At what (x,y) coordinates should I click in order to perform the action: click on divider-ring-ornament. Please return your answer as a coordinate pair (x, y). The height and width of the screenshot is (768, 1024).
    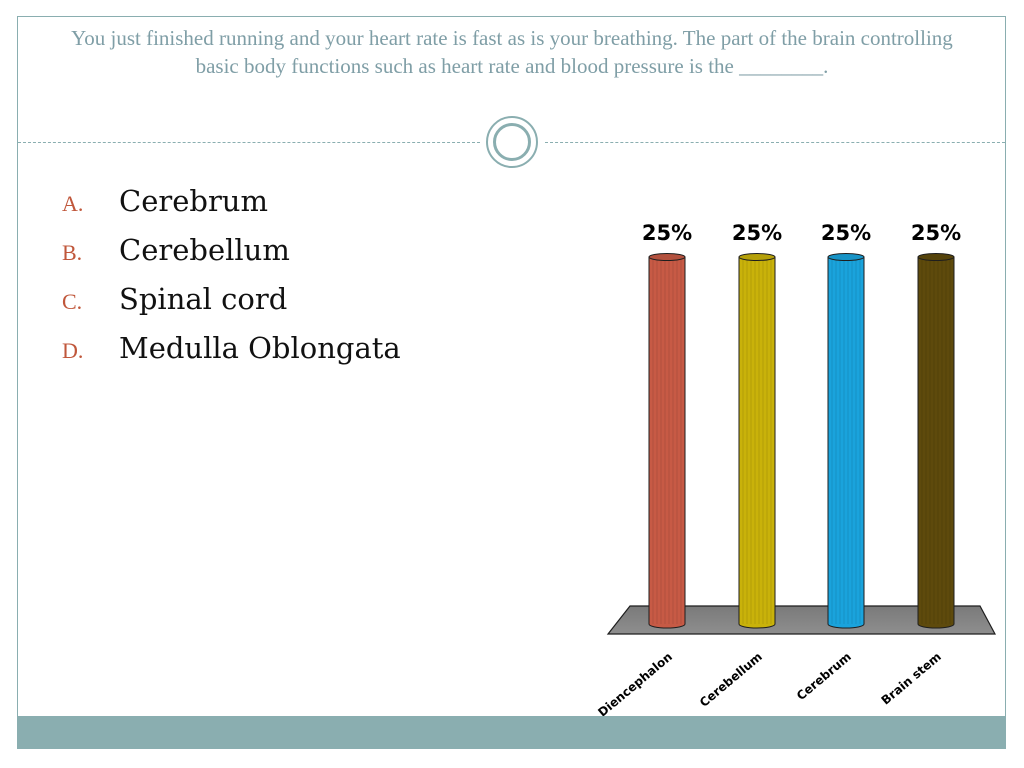
    Looking at the image, I should click on (512, 142).